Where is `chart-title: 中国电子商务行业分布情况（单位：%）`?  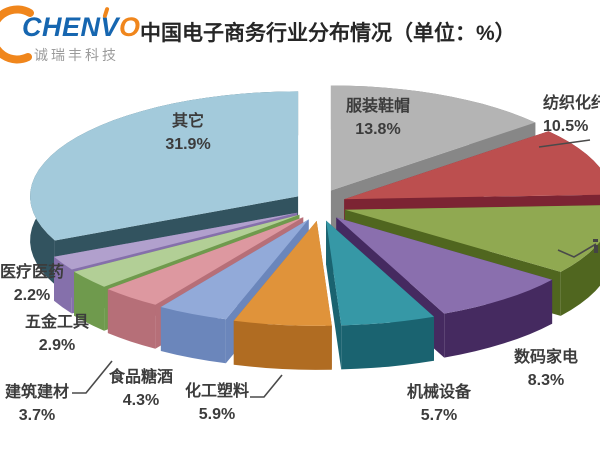 chart-title: 中国电子商务行业分布情况（单位：%） is located at coordinates (328, 33).